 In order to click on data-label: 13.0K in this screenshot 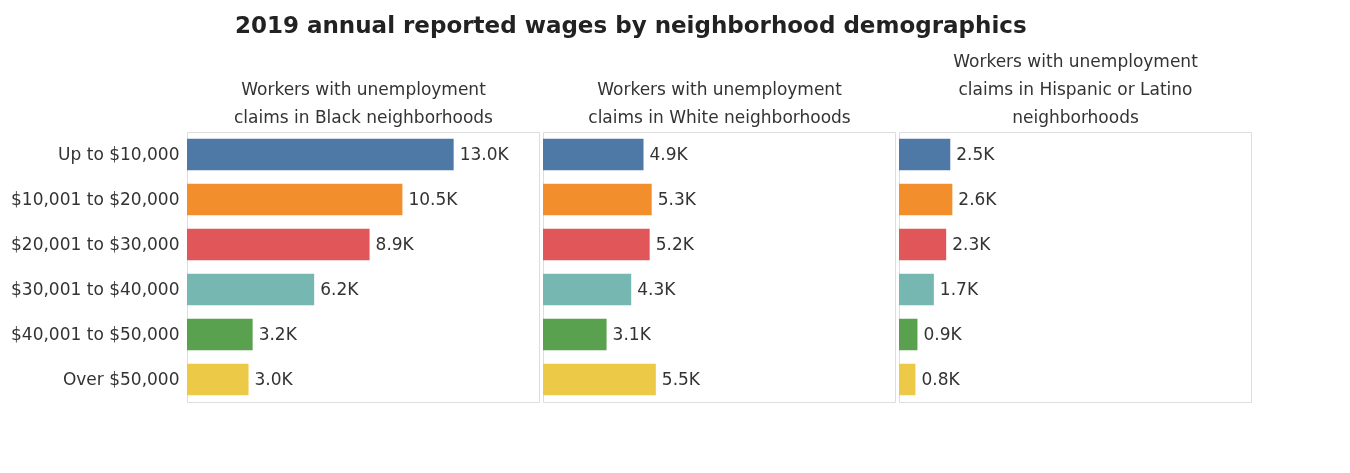, I will do `click(484, 153)`.